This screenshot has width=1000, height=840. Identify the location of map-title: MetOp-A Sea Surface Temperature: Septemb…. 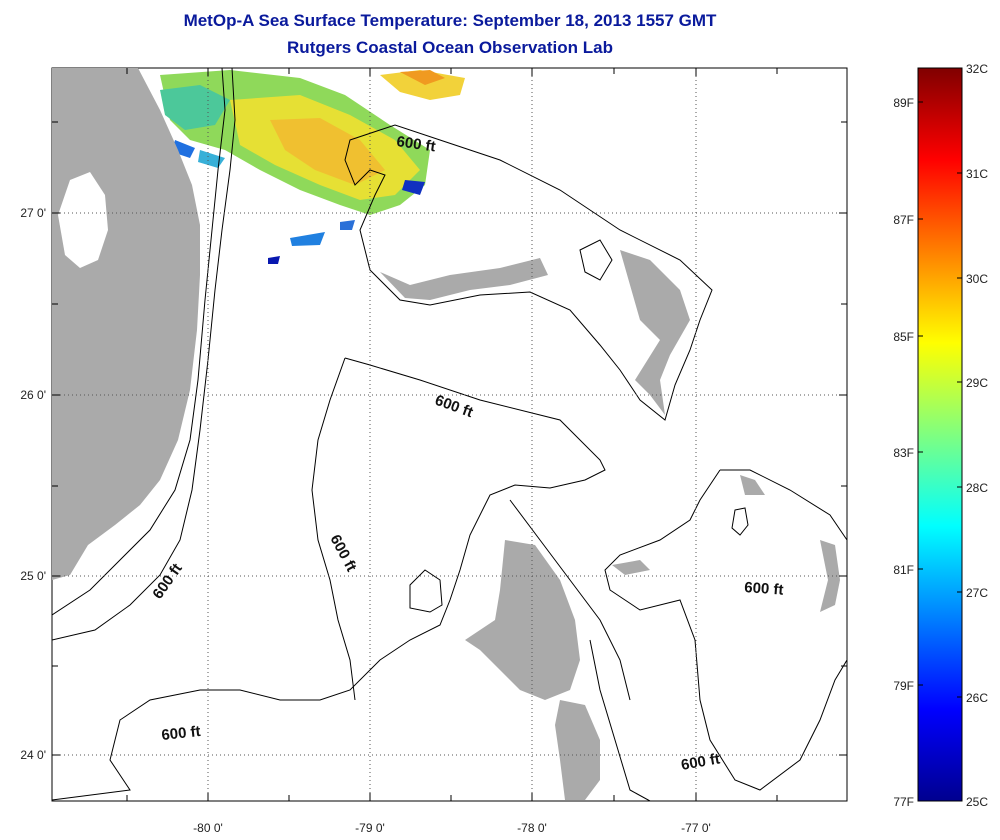
(450, 20).